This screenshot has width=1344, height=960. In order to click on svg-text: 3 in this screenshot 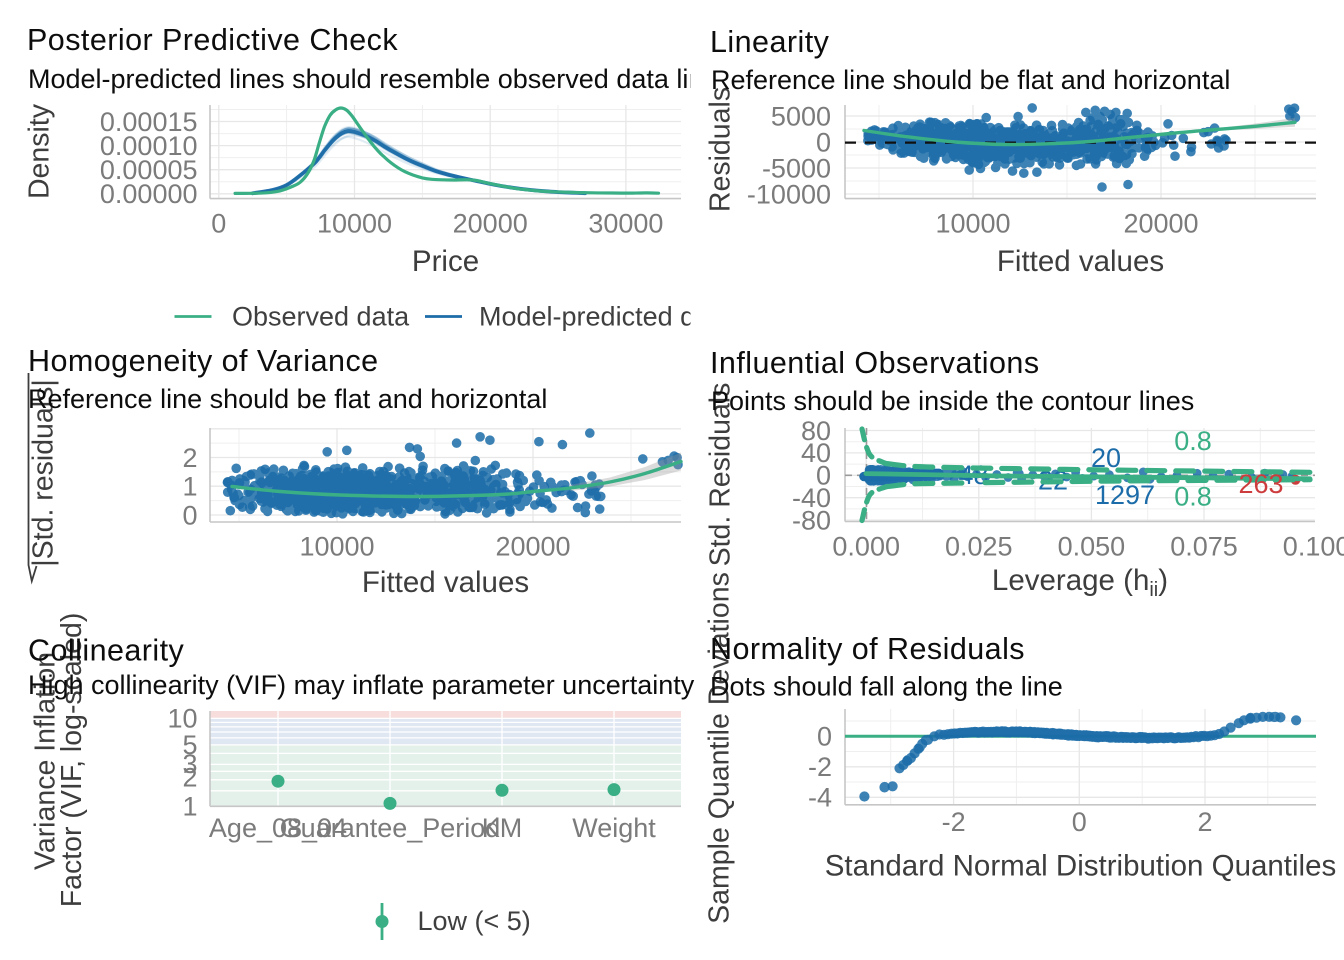, I will do `click(189, 764)`.